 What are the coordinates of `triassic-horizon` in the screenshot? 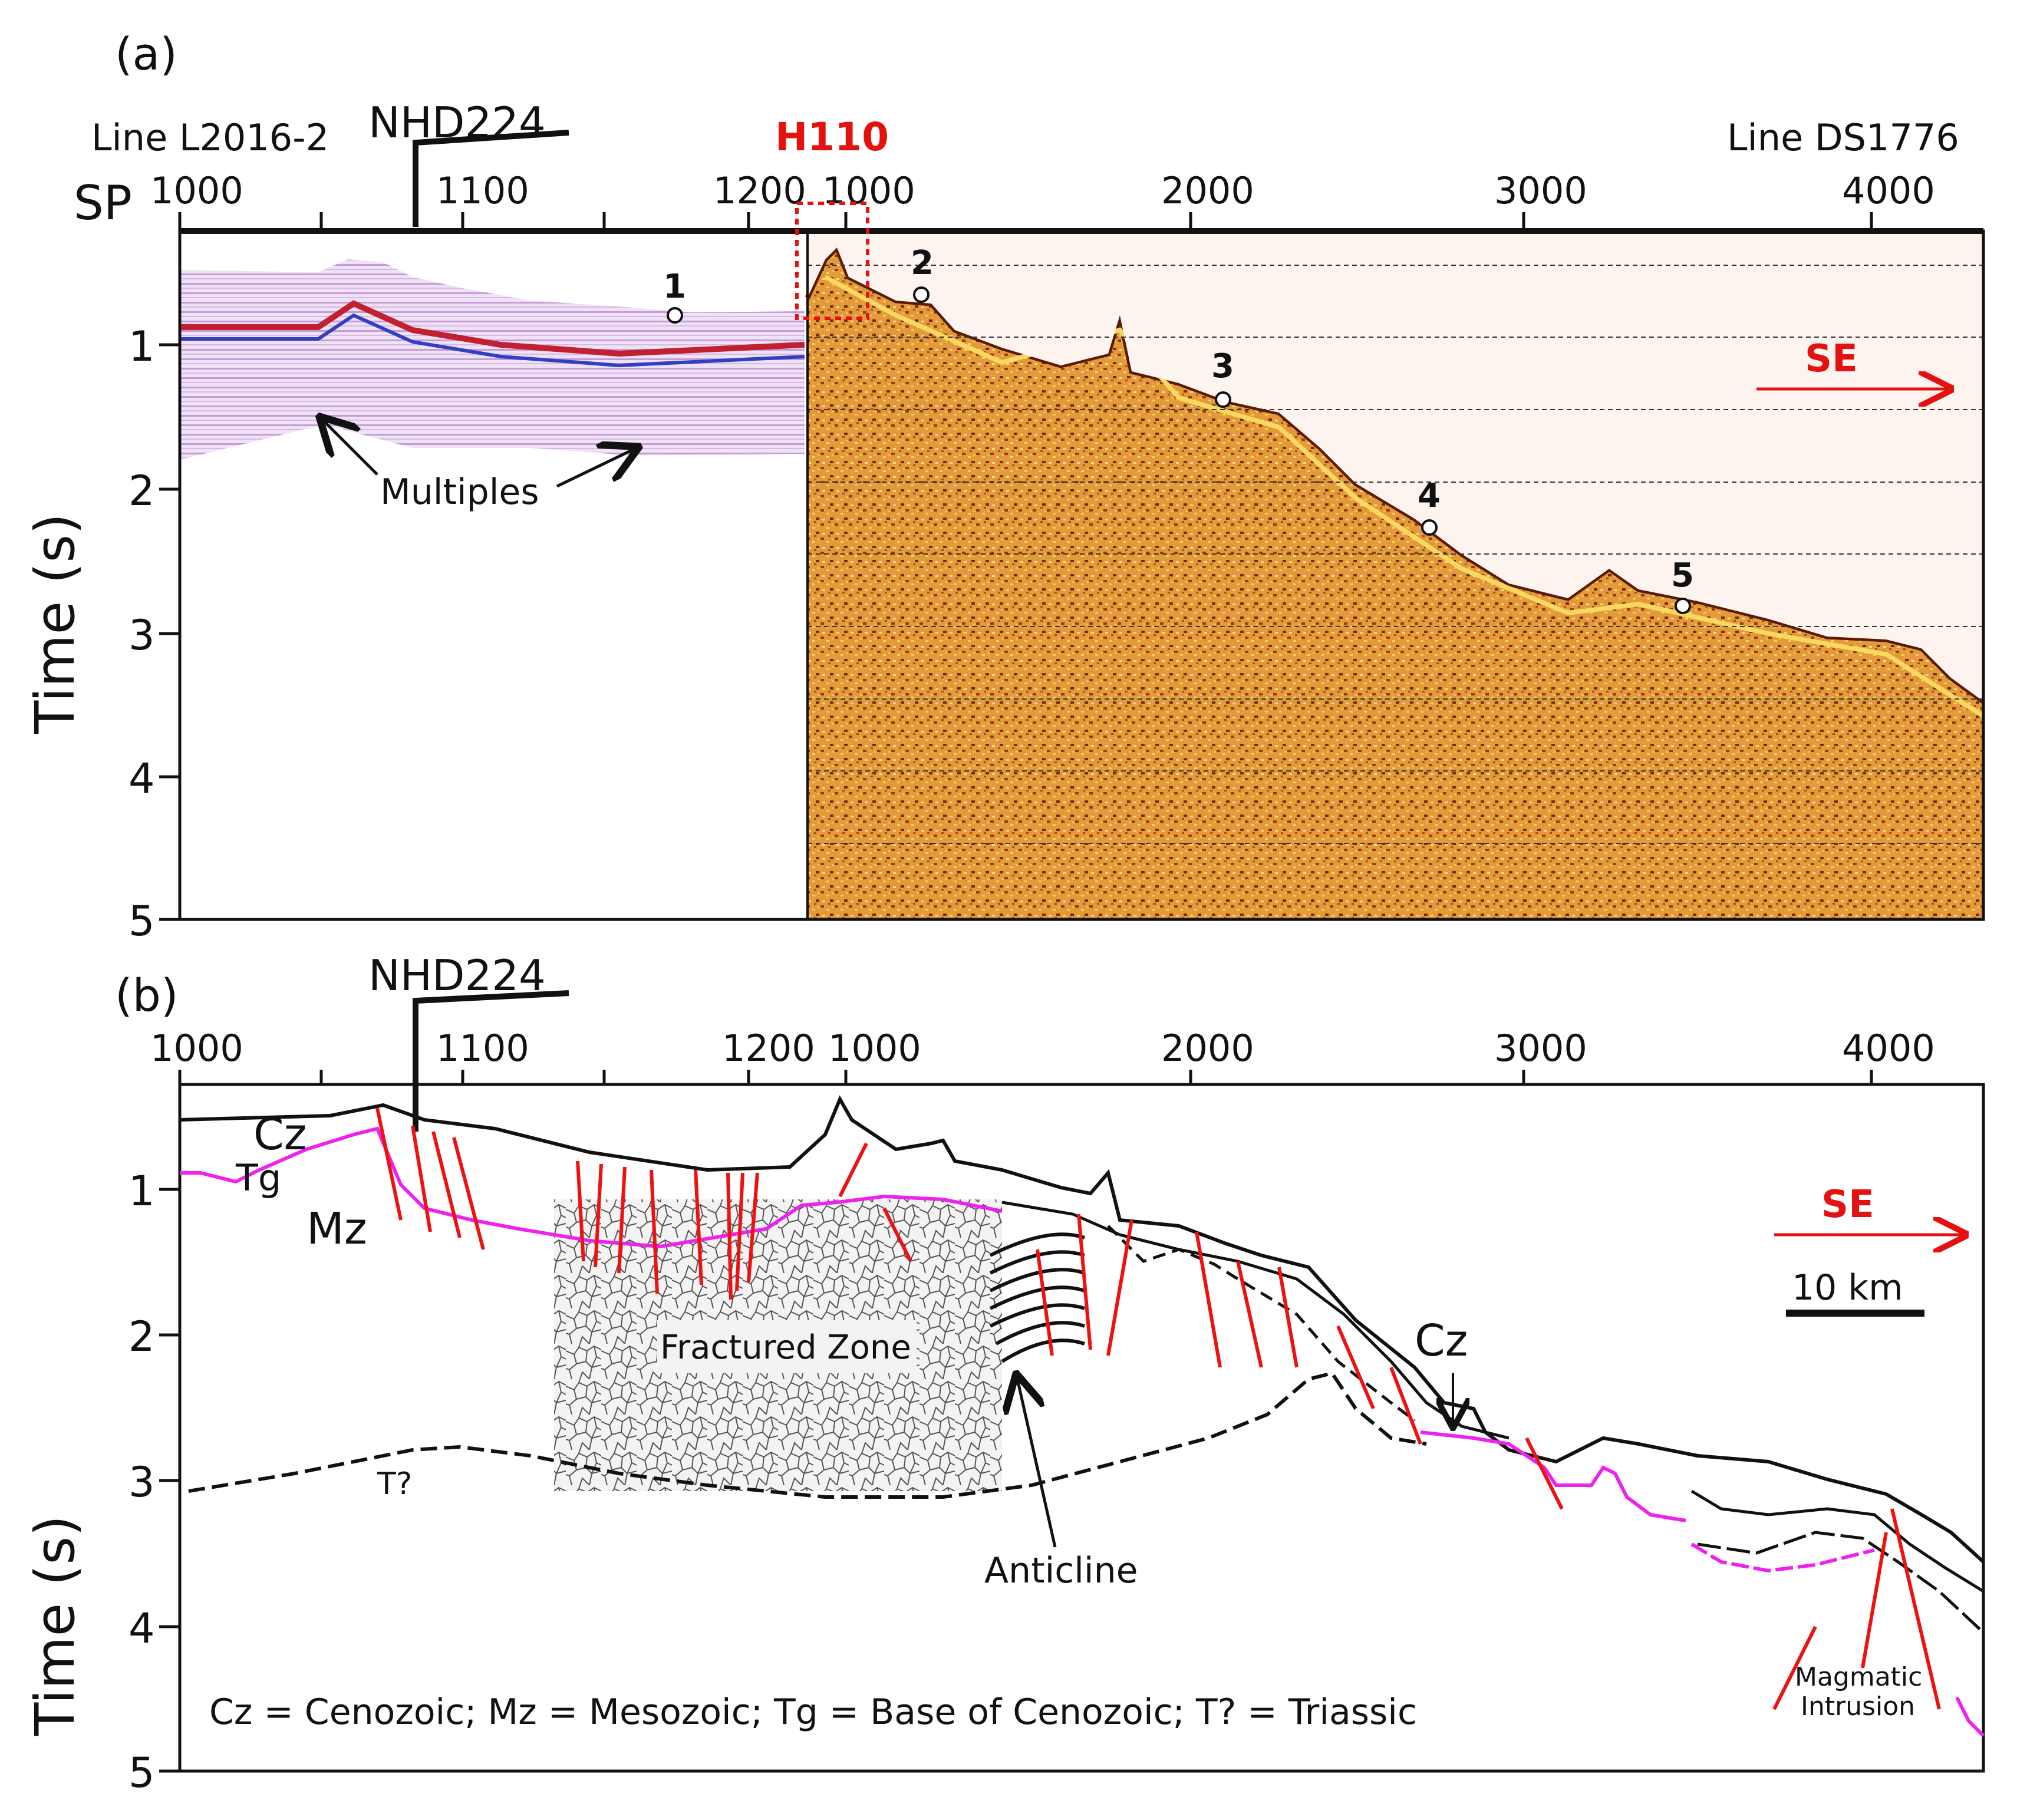 It's located at (807, 1435).